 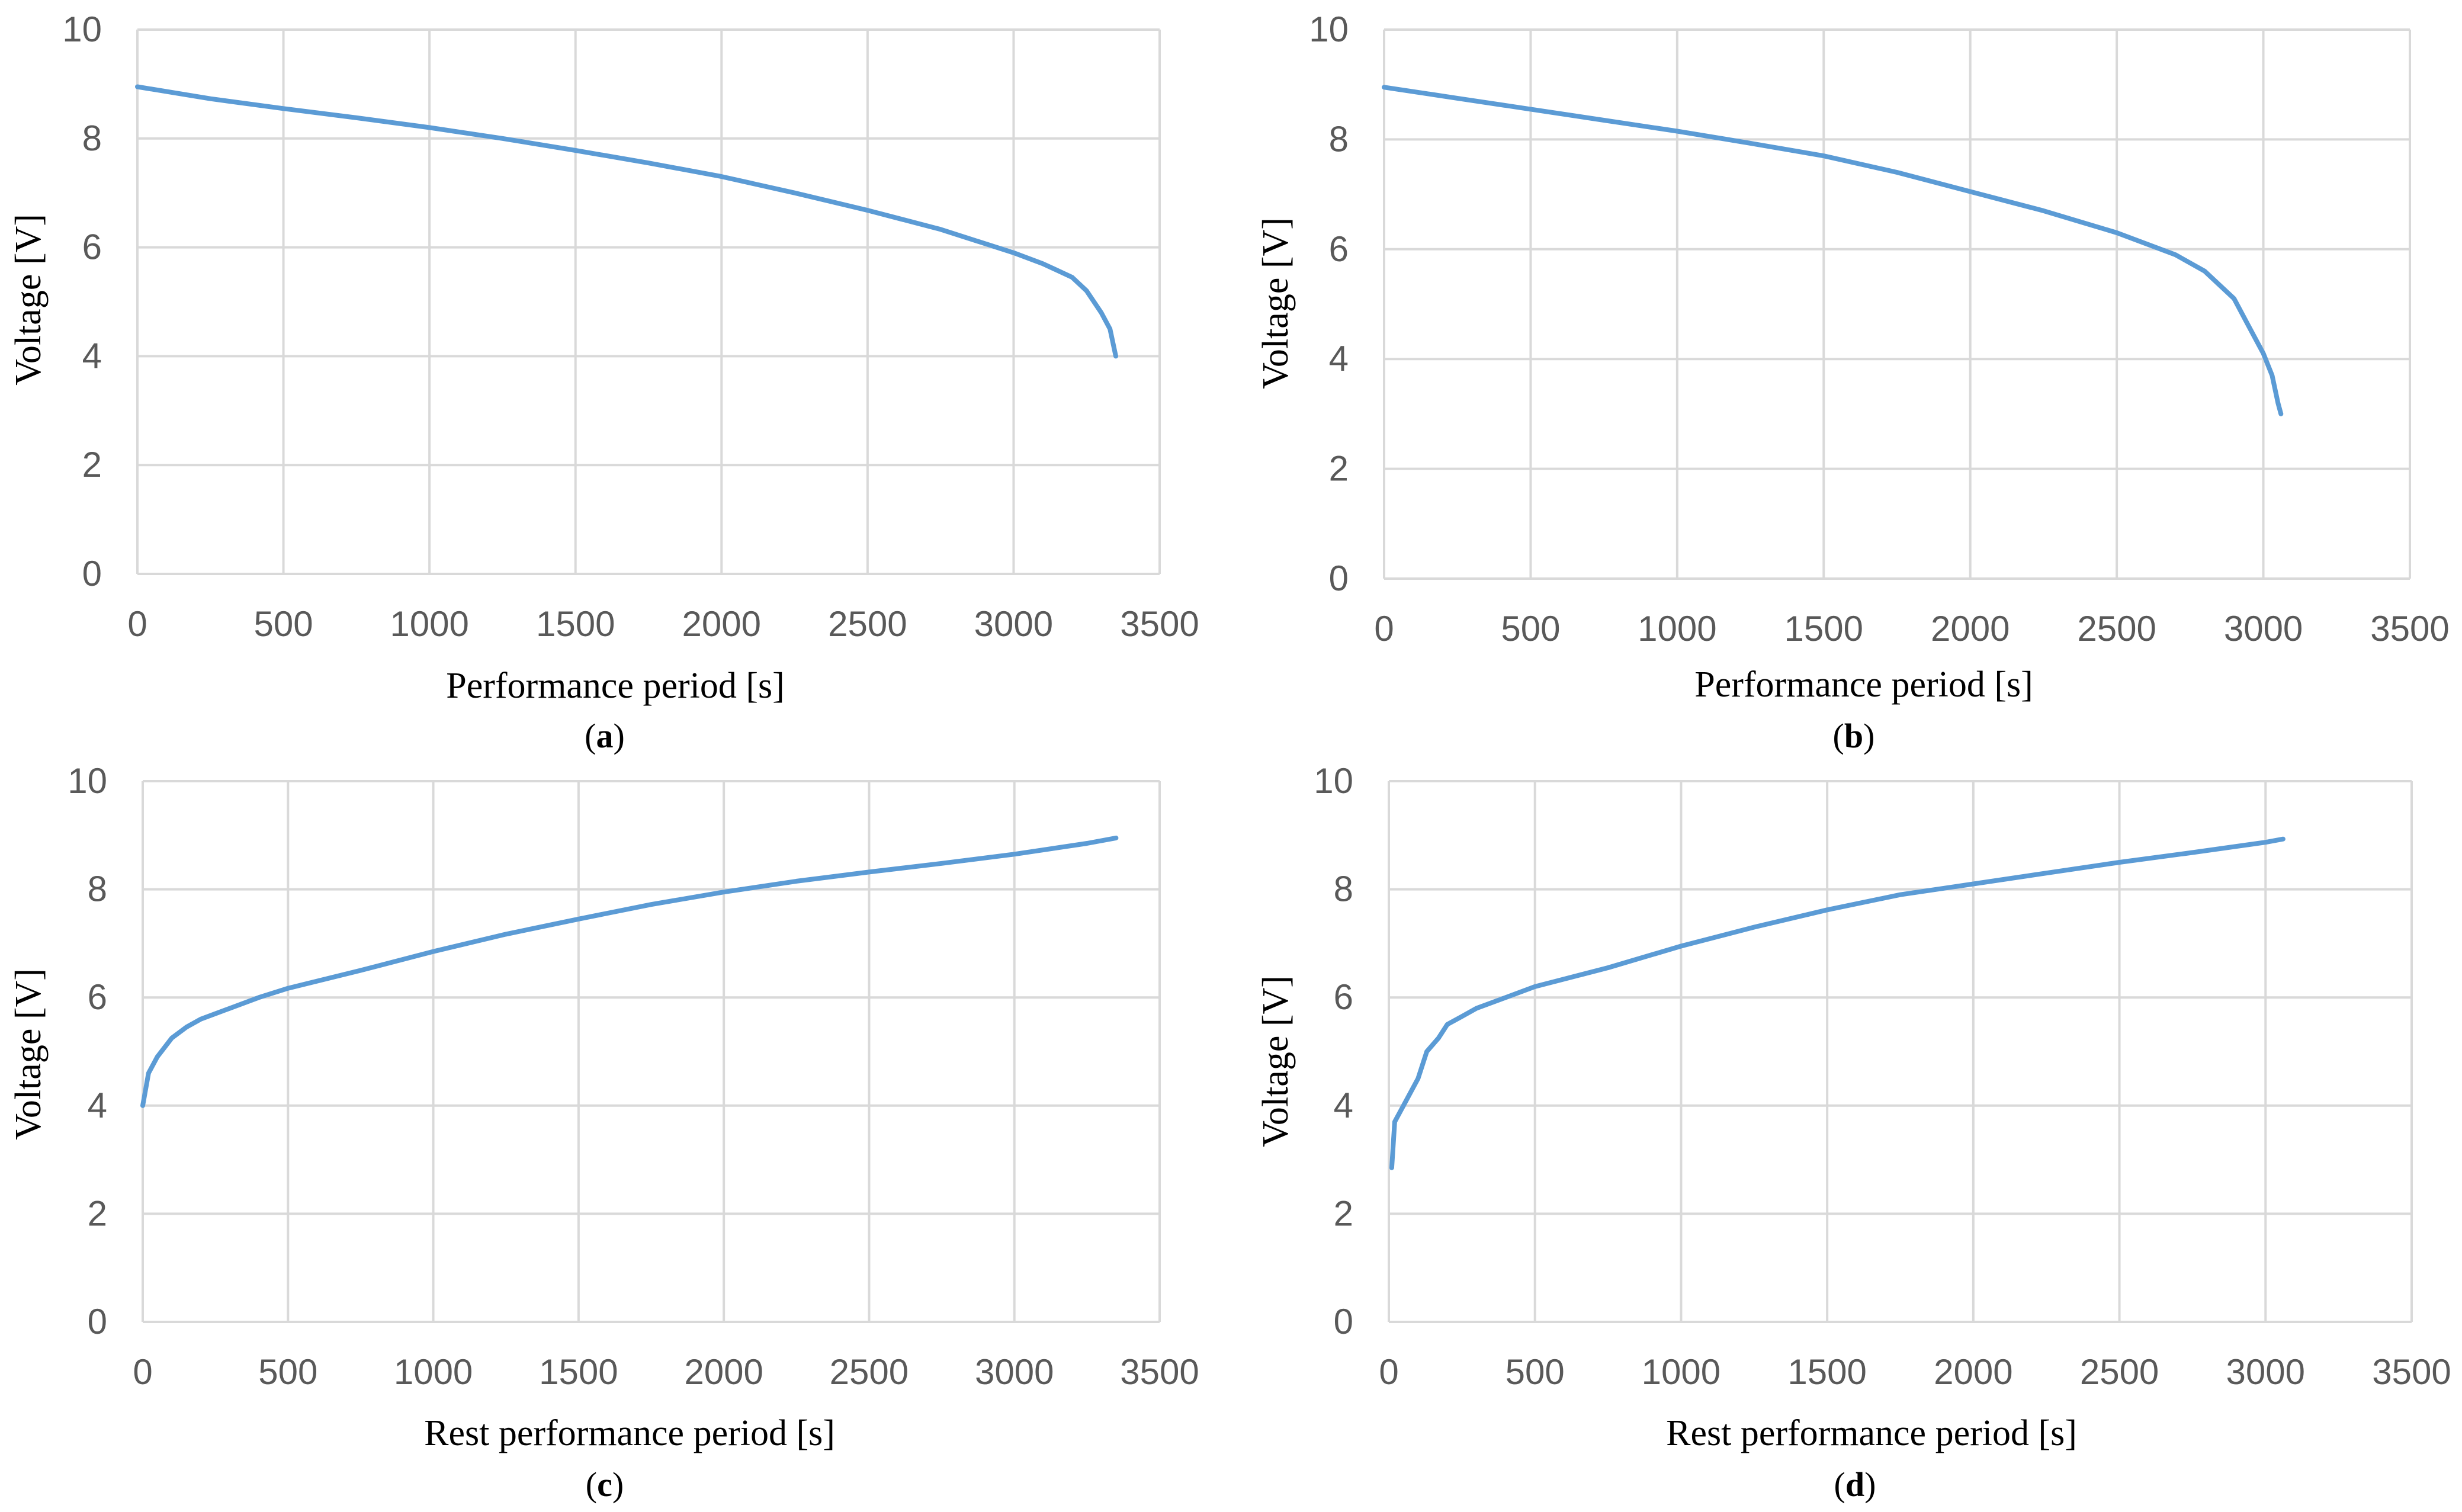 What do you see at coordinates (867, 624) in the screenshot?
I see `chart-a-xtick-2500: 2500` at bounding box center [867, 624].